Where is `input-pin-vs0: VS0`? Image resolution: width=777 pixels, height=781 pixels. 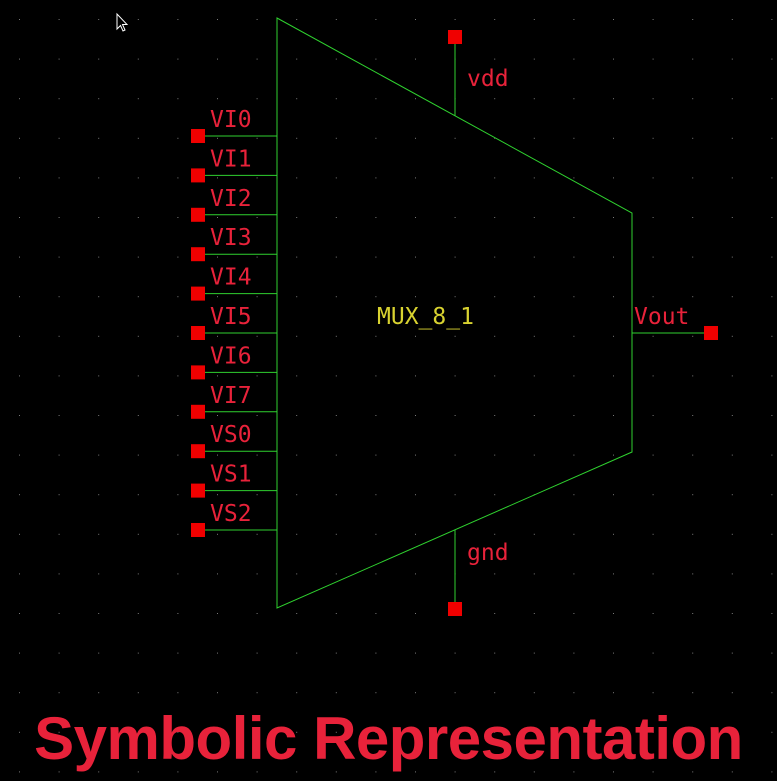
input-pin-vs0: VS0 is located at coordinates (234, 440).